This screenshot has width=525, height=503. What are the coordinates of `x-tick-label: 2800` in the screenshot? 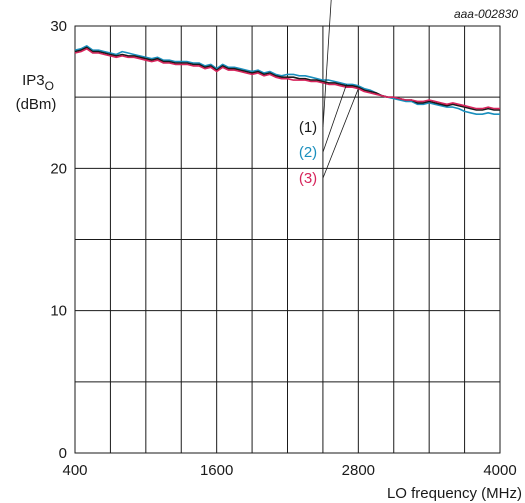 It's located at (358, 470).